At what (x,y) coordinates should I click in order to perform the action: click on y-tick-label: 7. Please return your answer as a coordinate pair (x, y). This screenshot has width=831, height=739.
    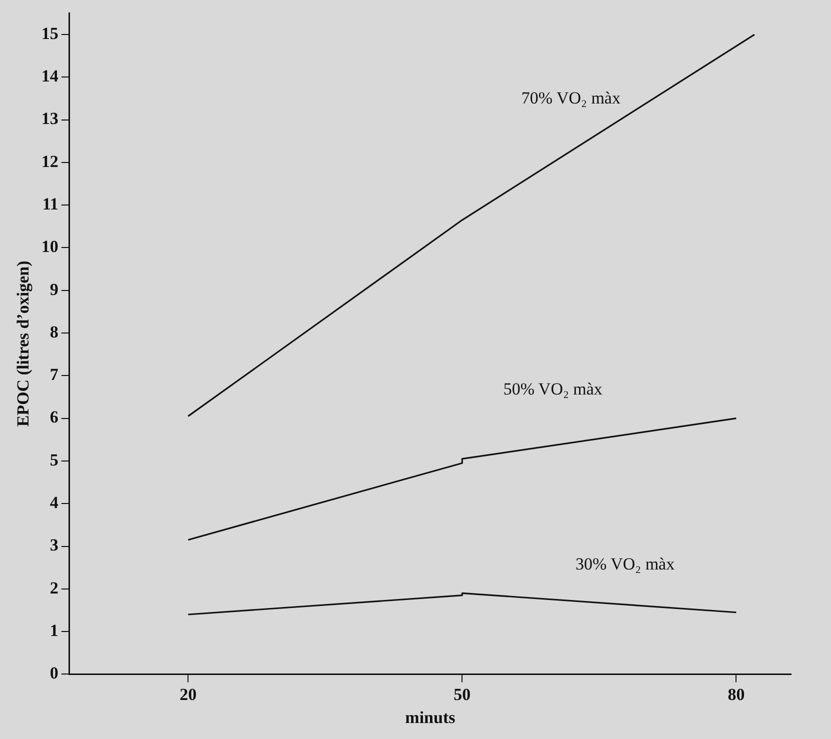
    Looking at the image, I should click on (54, 374).